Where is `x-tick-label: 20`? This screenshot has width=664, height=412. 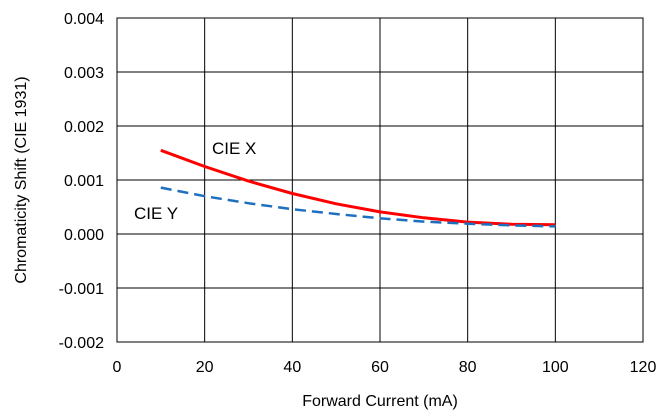
x-tick-label: 20 is located at coordinates (205, 367).